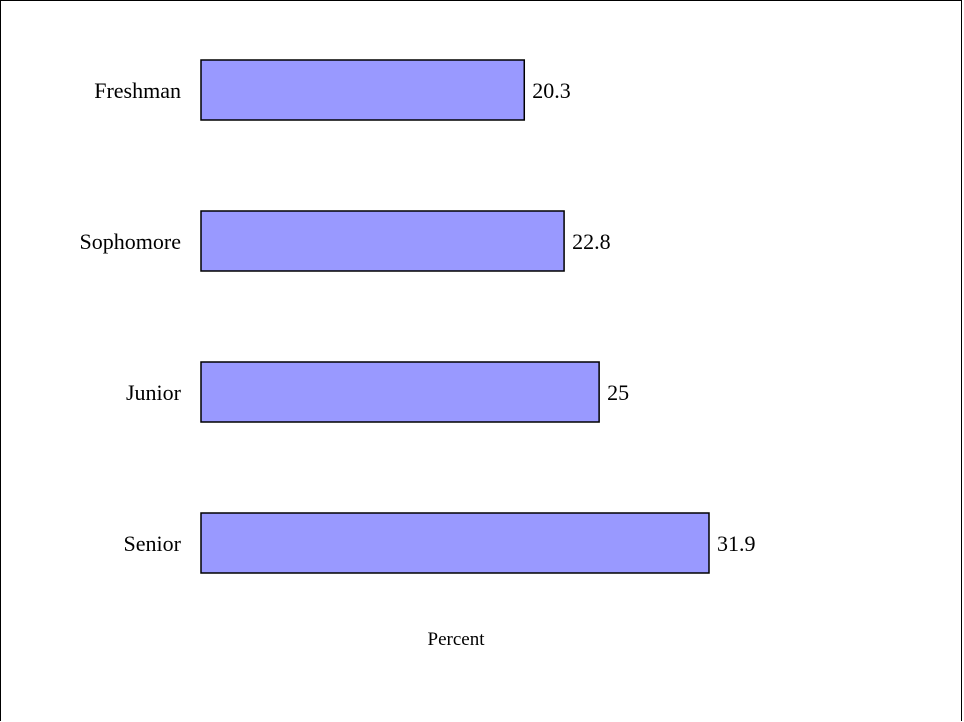 This screenshot has width=964, height=722. Describe the element at coordinates (154, 392) in the screenshot. I see `category-label-junior: Junior` at that location.